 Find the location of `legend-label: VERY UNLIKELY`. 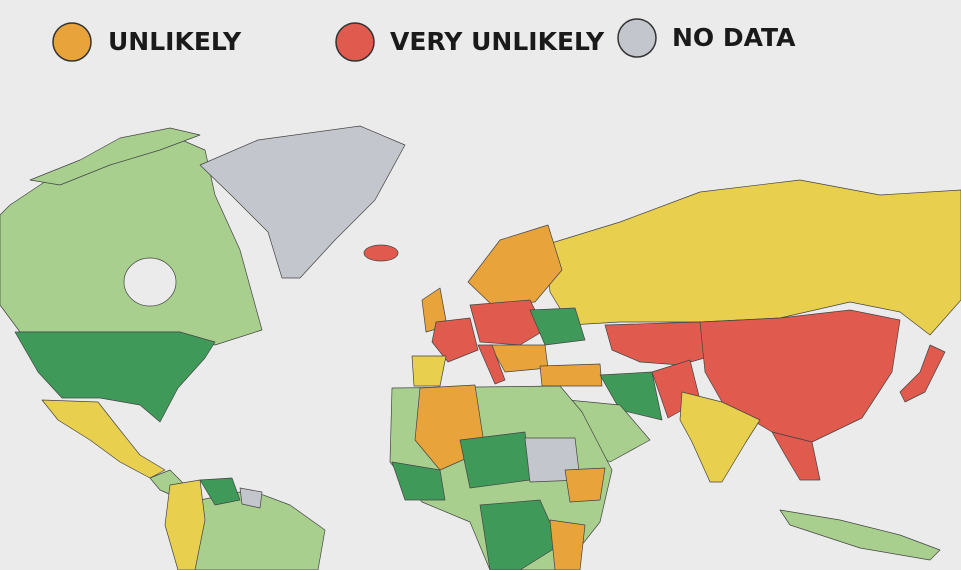

legend-label: VERY UNLIKELY is located at coordinates (497, 41).